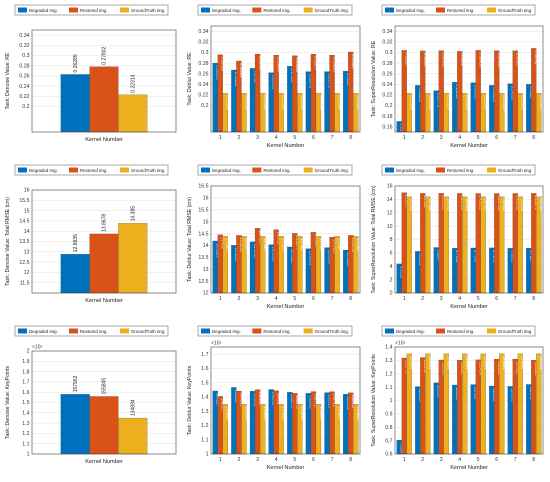  I want to click on x-axis-label: Kernel Number, so click(104, 301).